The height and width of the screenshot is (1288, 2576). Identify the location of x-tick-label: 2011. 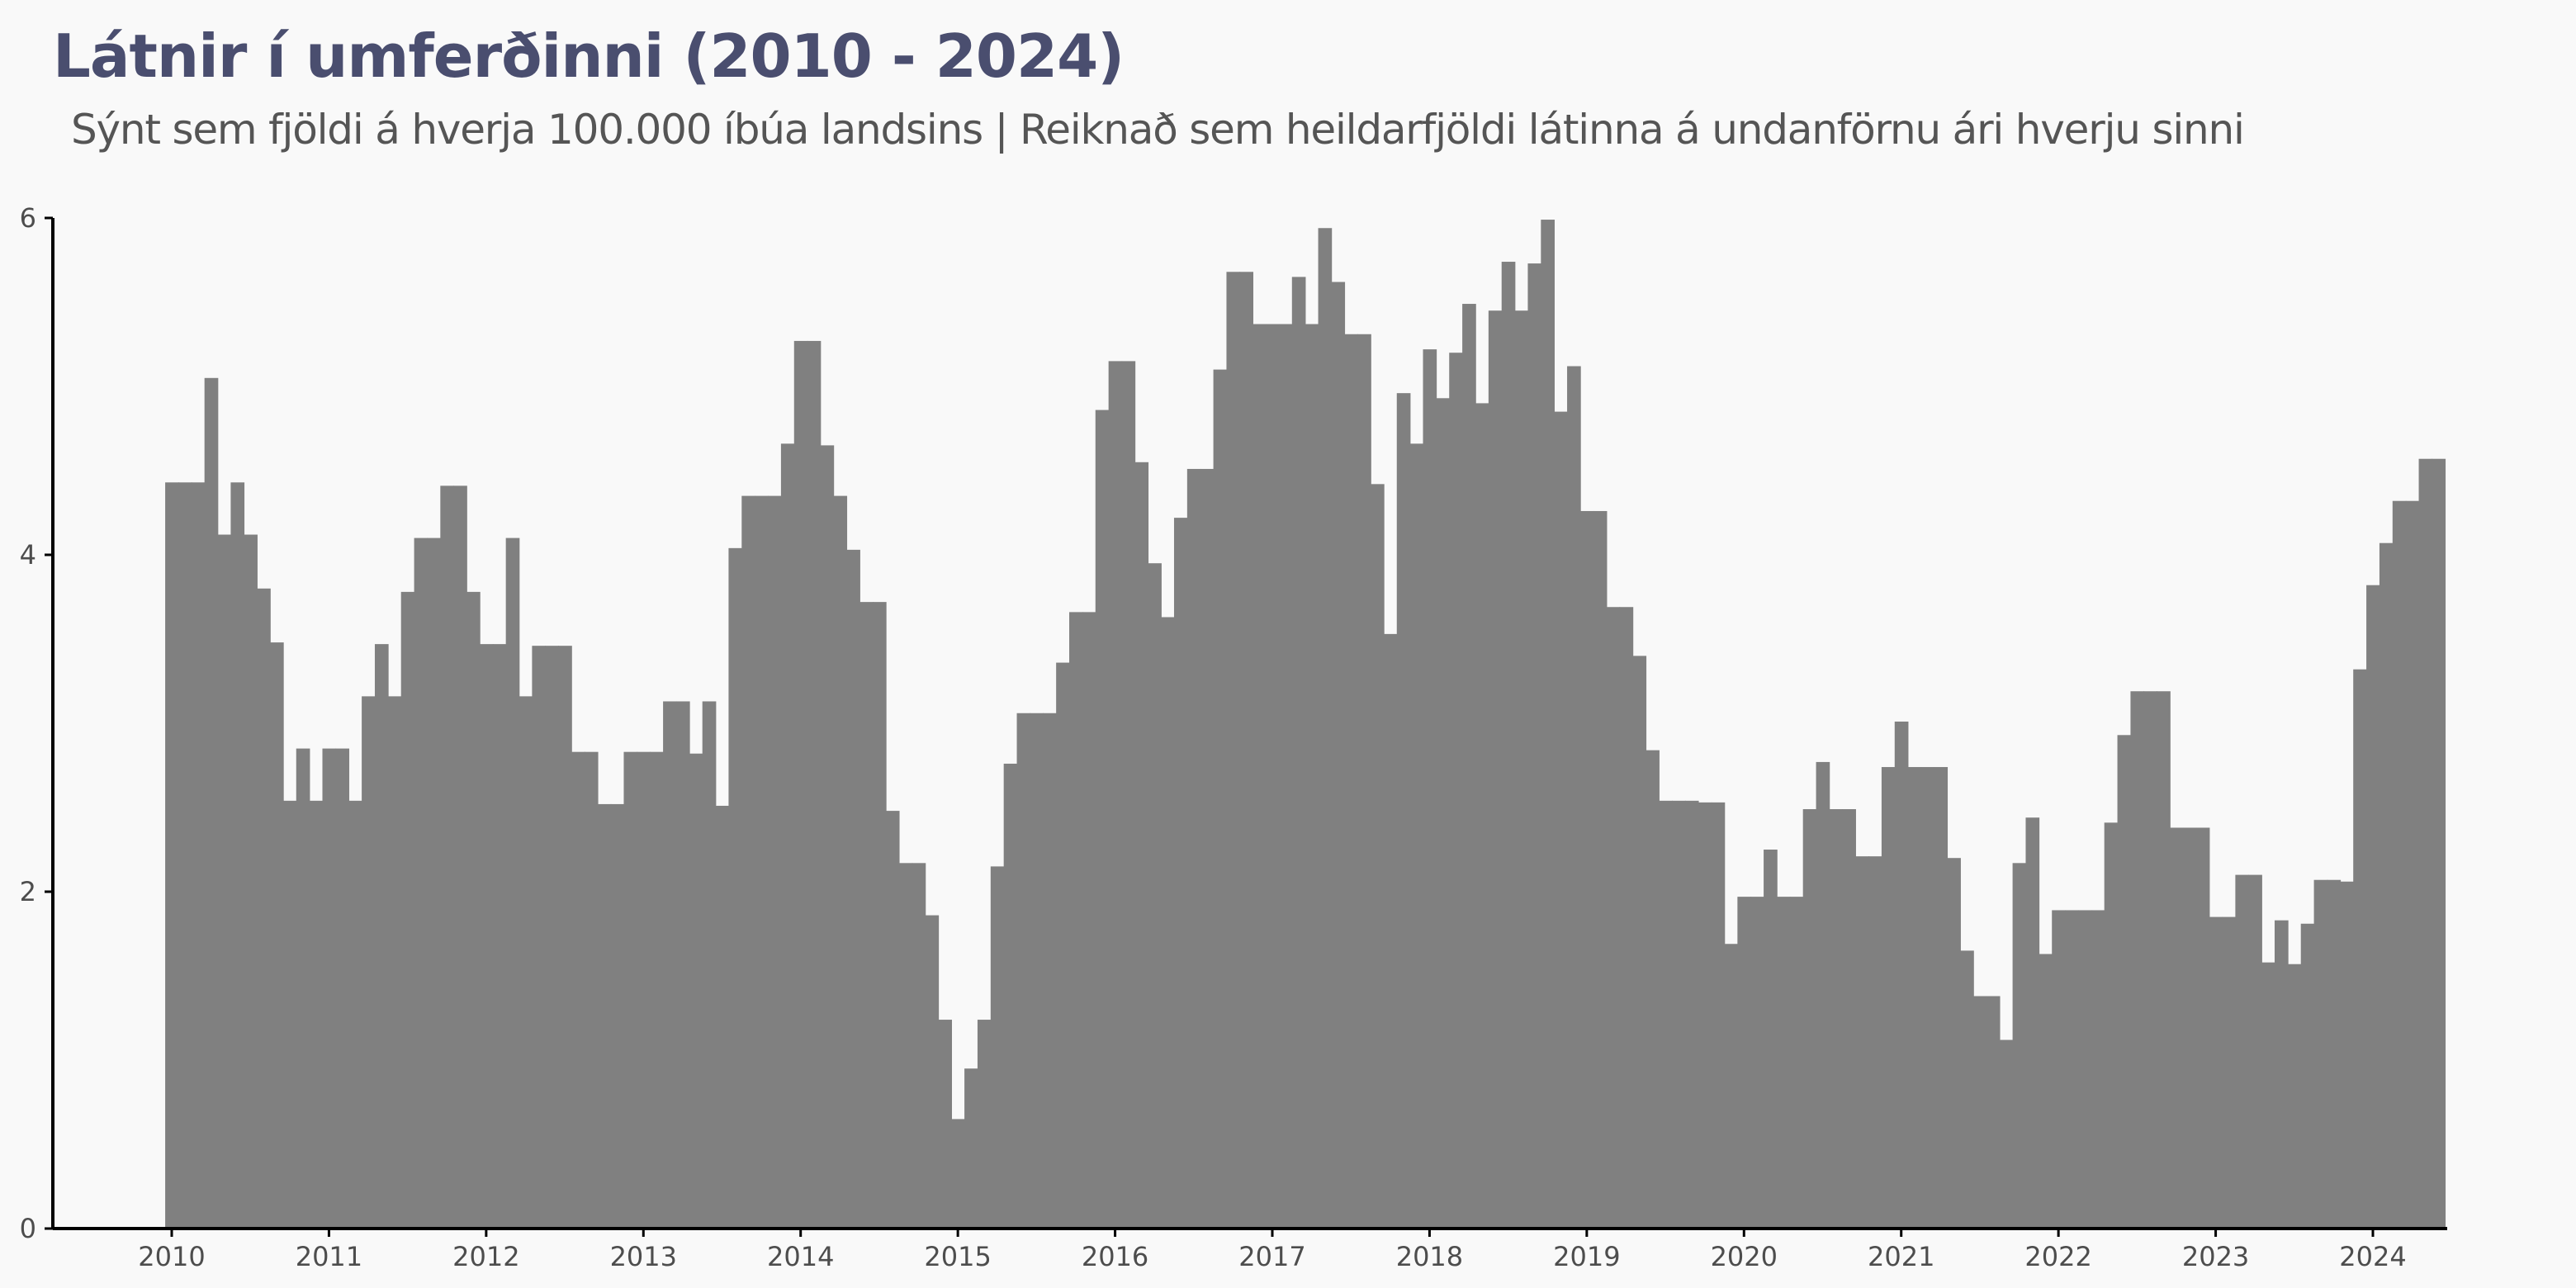
(329, 1256).